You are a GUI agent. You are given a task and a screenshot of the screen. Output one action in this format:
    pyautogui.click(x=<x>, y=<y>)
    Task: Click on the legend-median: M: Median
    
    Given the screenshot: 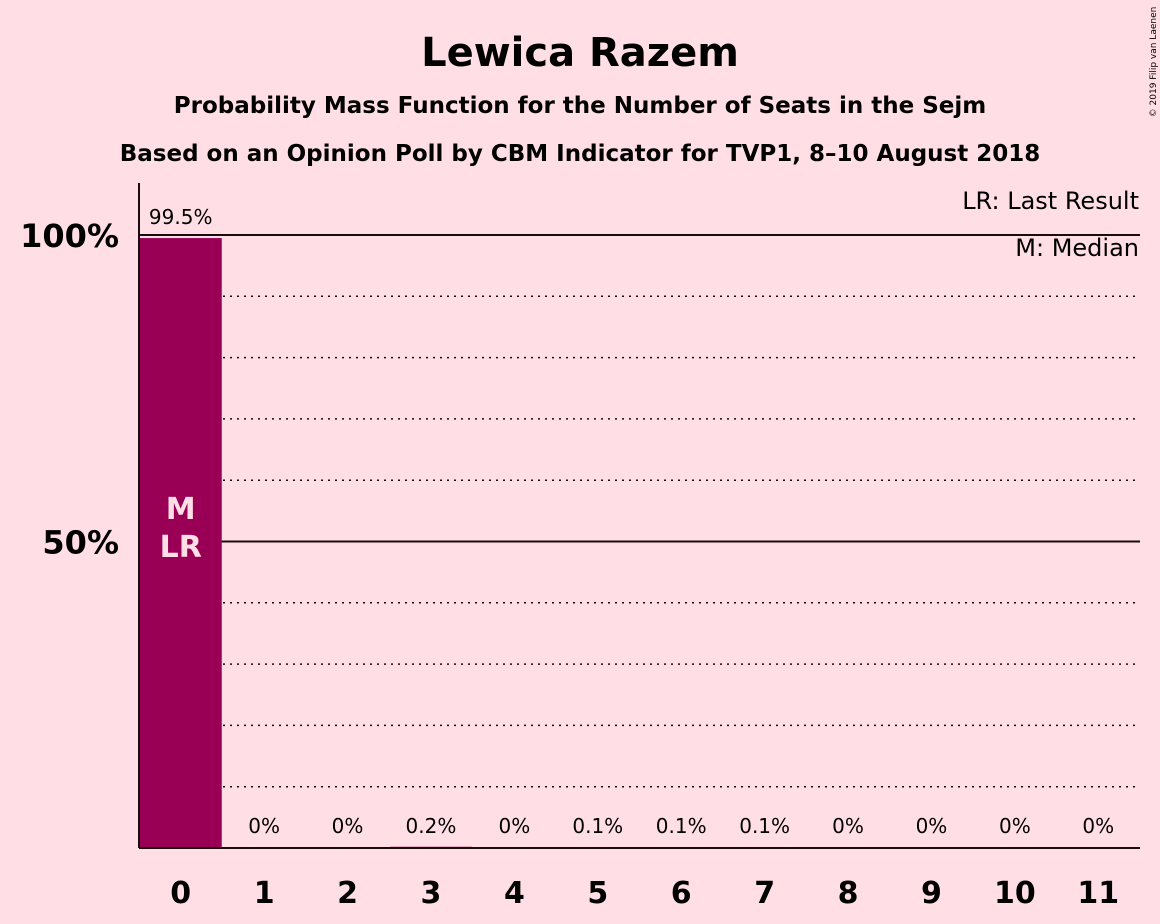 What is the action you would take?
    pyautogui.click(x=1077, y=248)
    